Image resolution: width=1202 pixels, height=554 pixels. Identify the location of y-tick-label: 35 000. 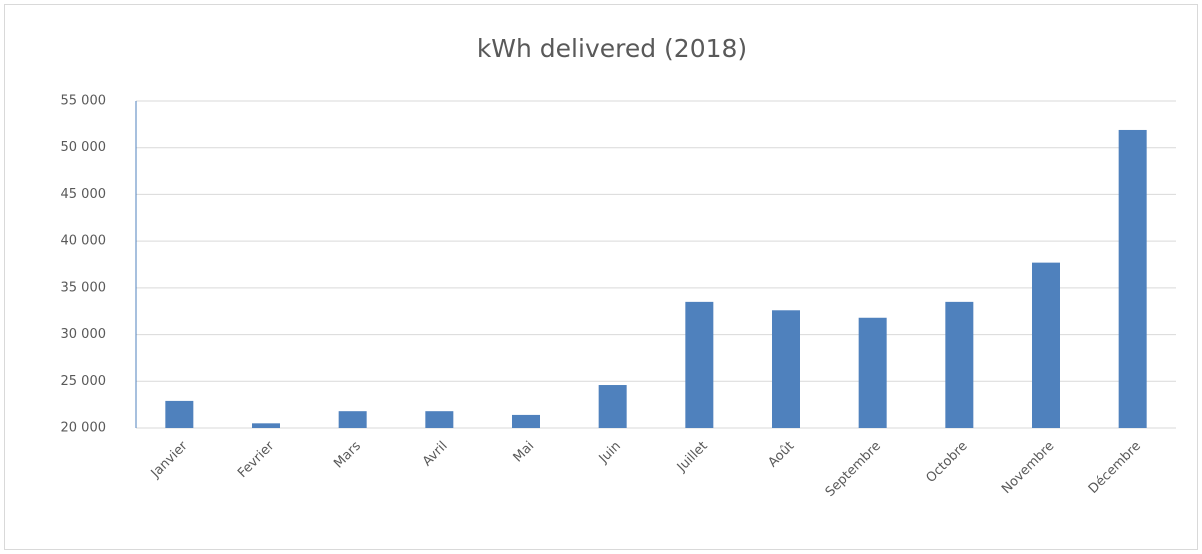
(84, 287).